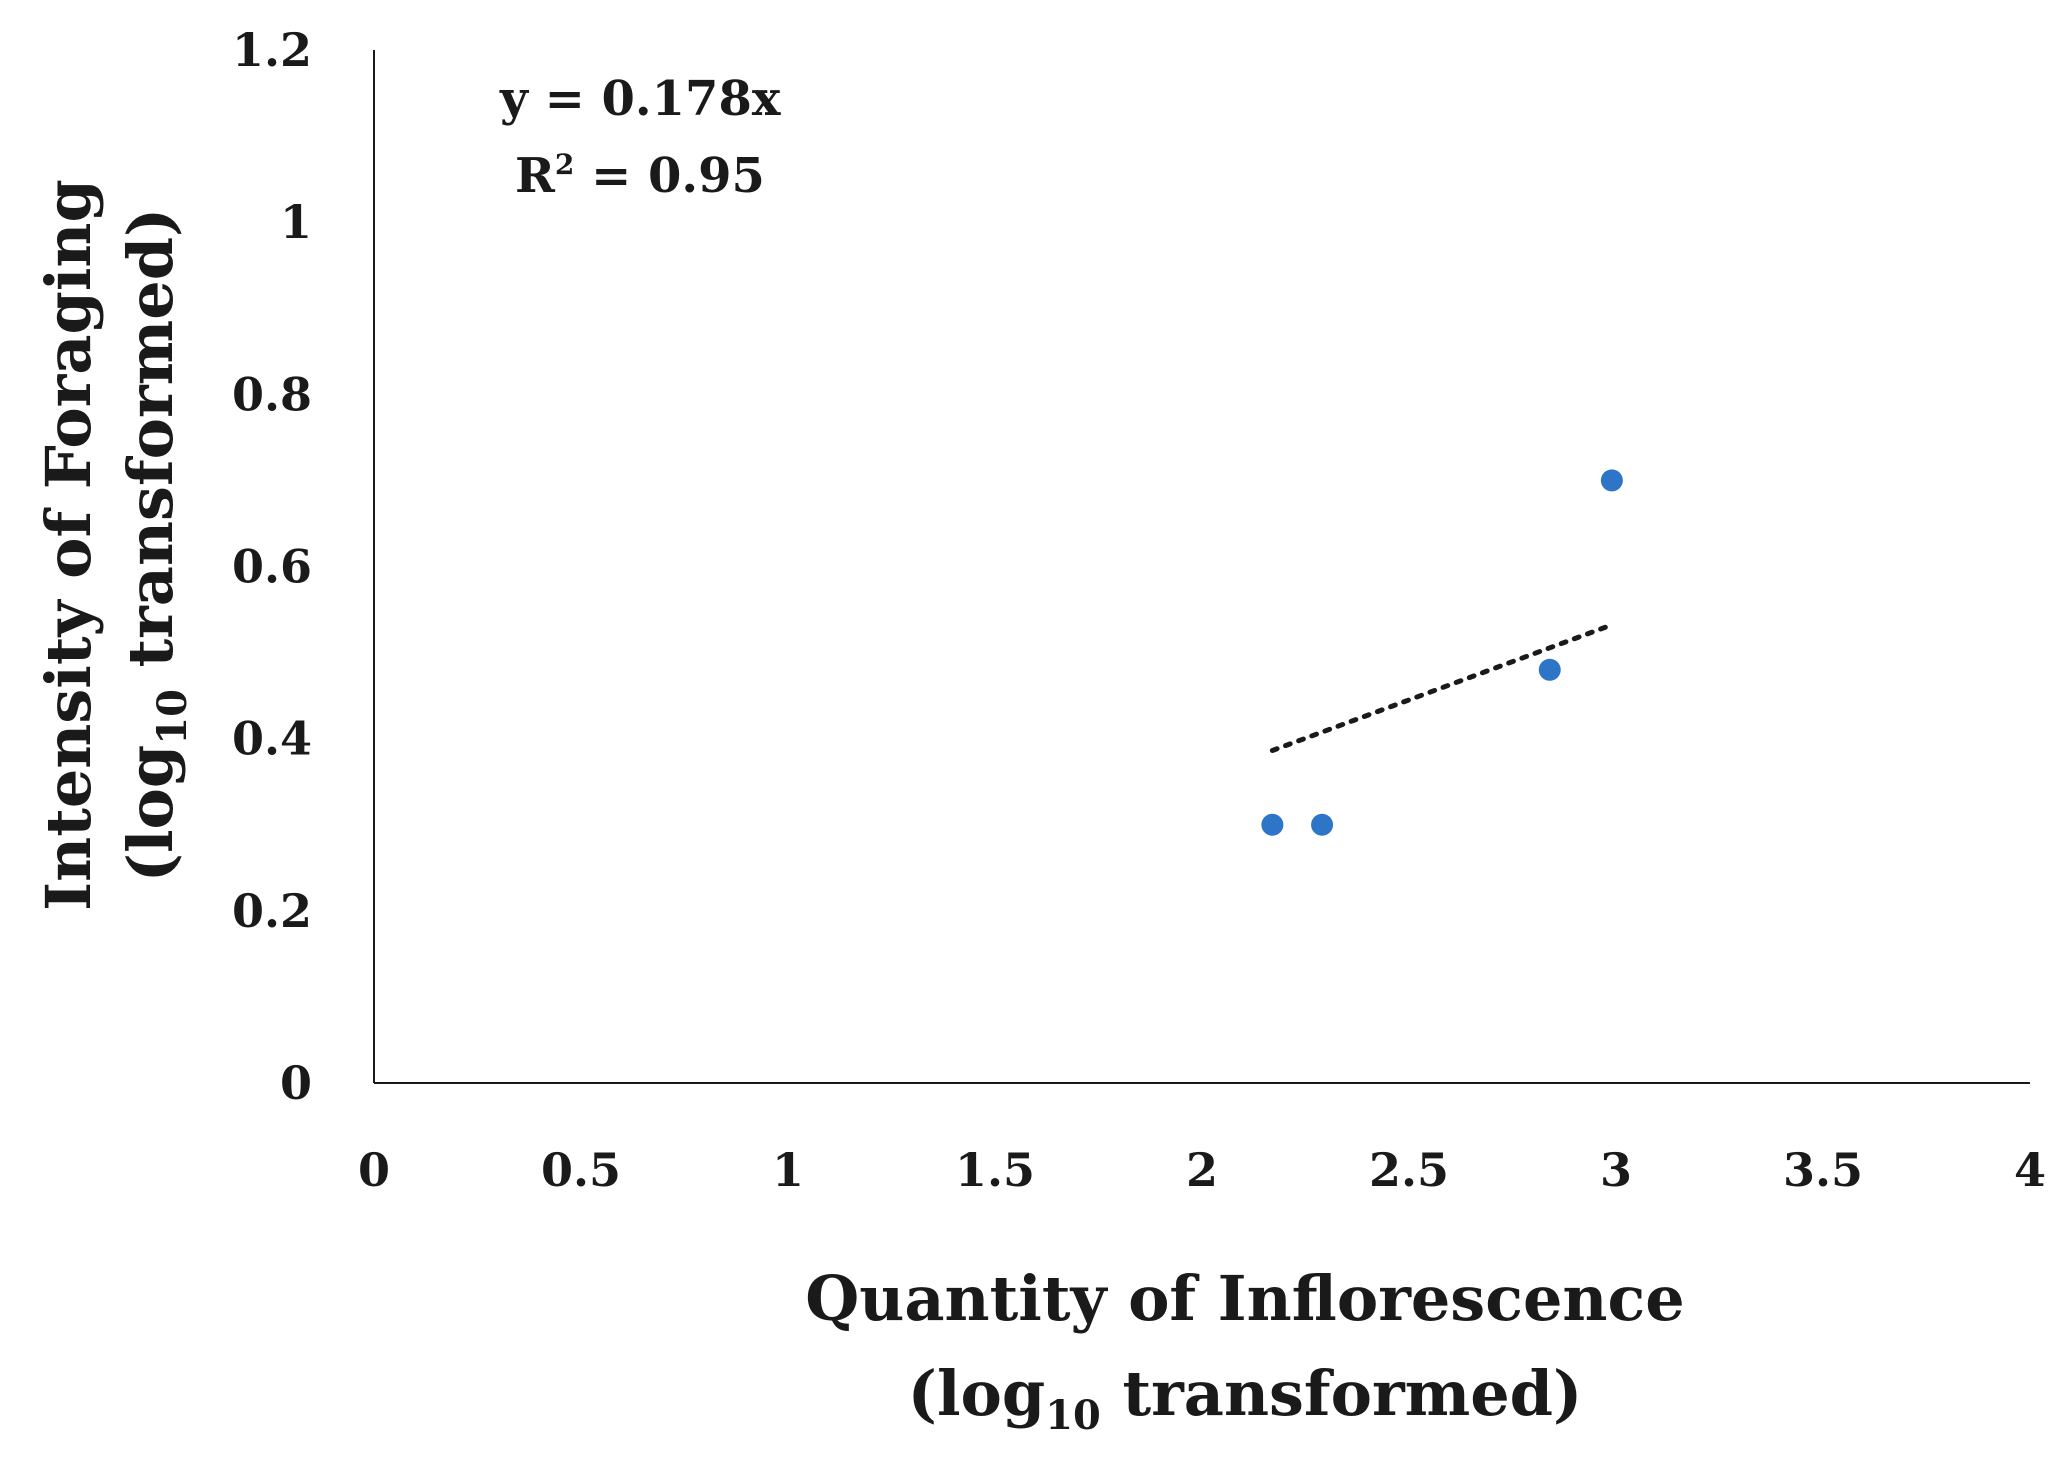  Describe the element at coordinates (272, 739) in the screenshot. I see `y-tick-label: 0.4` at that location.